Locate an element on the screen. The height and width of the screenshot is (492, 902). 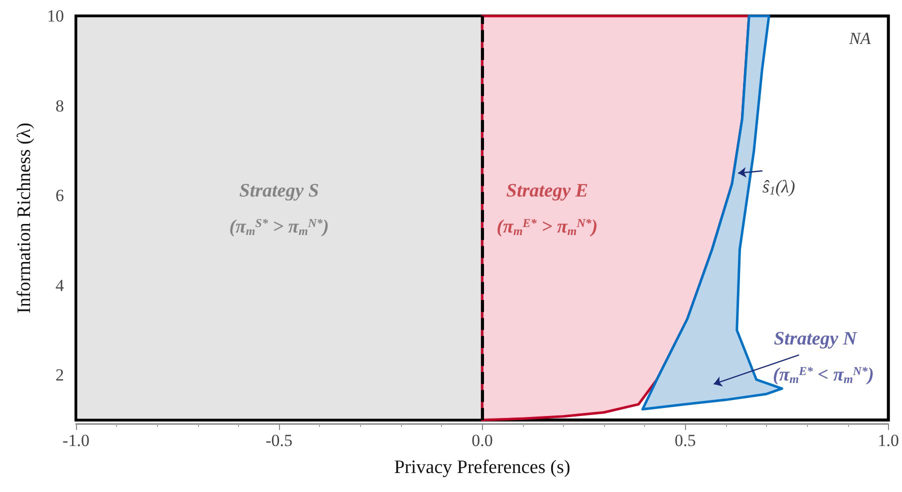
x-tick-label: -1.0 is located at coordinates (76, 440).